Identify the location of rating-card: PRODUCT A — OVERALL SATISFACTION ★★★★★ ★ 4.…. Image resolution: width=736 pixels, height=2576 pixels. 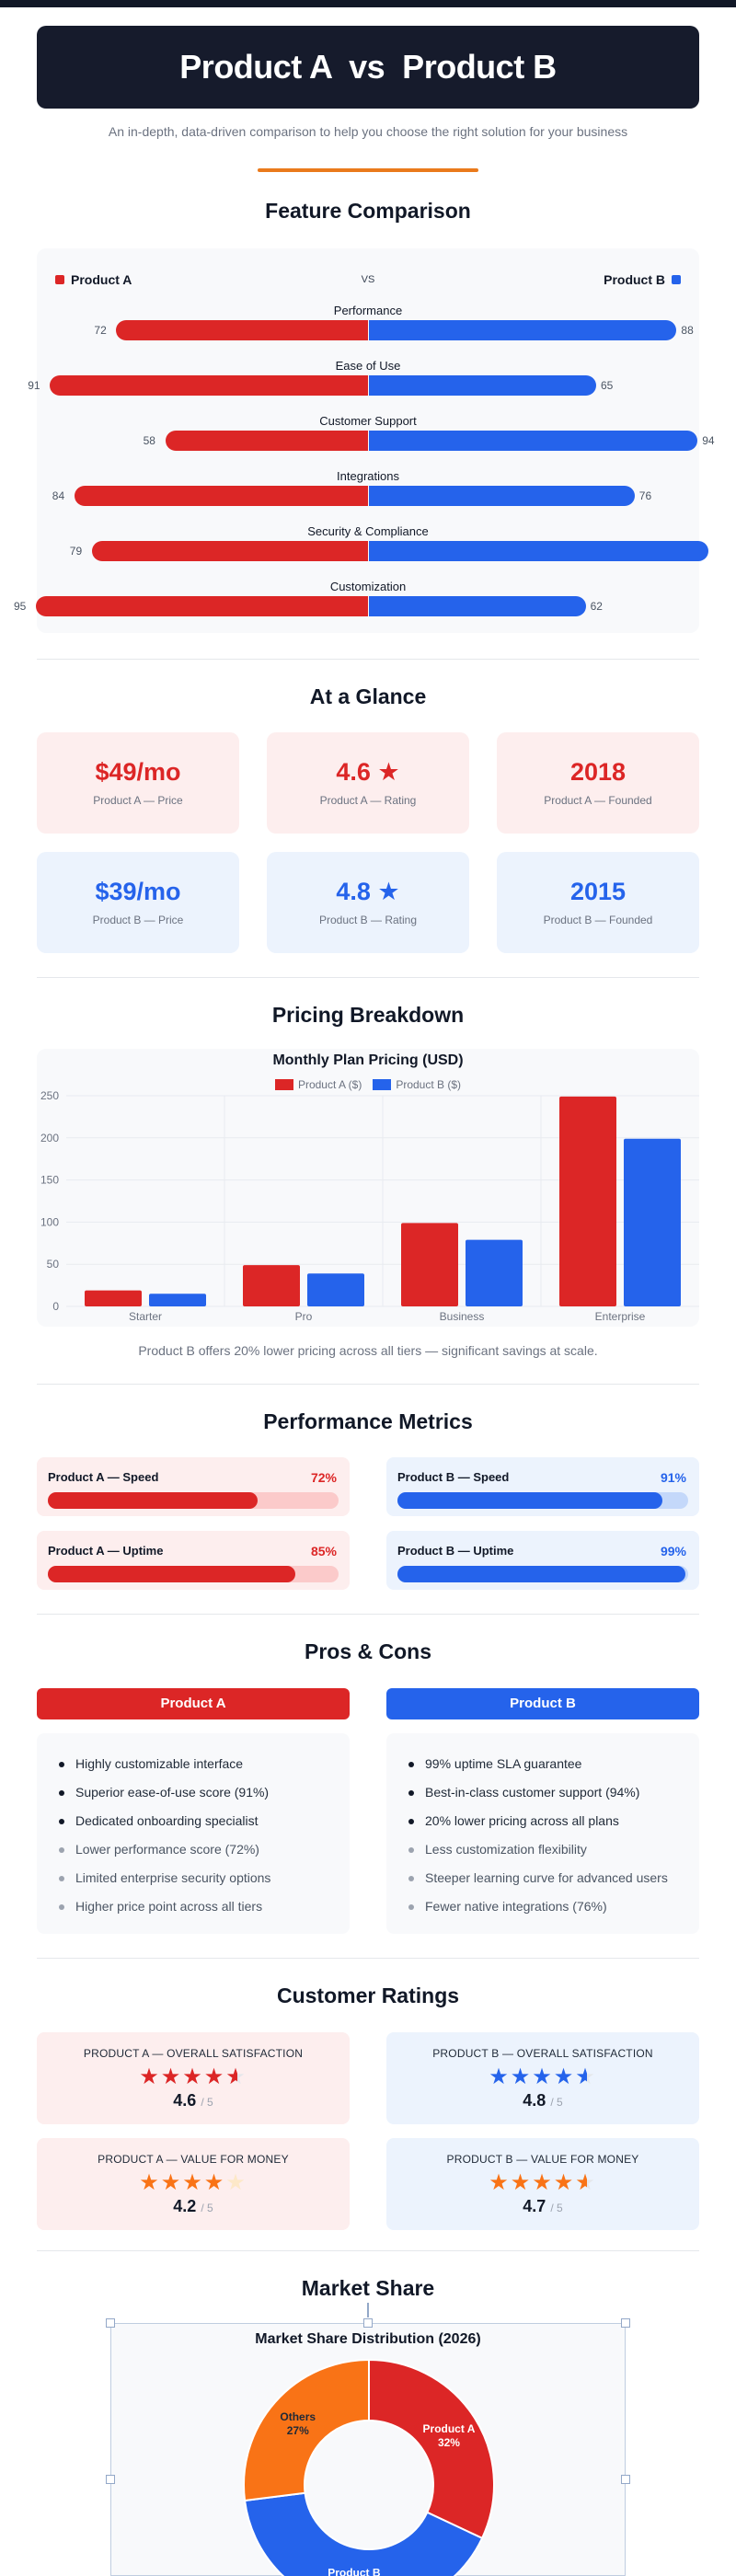
(193, 2078).